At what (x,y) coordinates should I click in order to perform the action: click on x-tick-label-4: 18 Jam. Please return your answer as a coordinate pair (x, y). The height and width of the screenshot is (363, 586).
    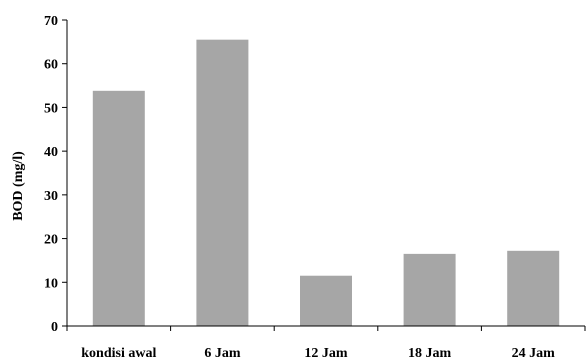
    Looking at the image, I should click on (430, 353).